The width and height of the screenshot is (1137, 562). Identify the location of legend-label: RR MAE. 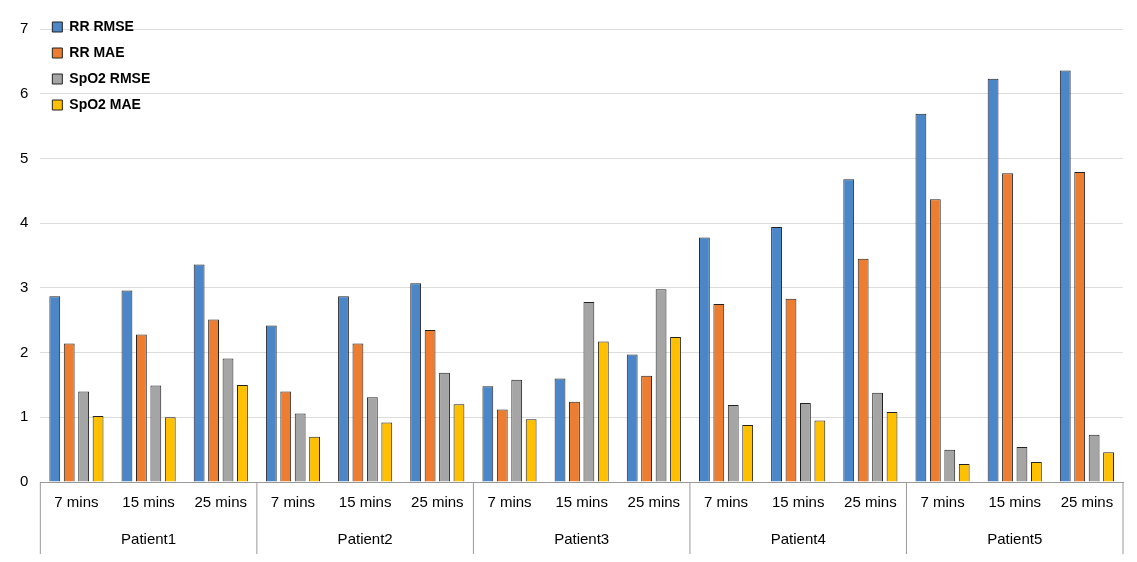
(97, 51).